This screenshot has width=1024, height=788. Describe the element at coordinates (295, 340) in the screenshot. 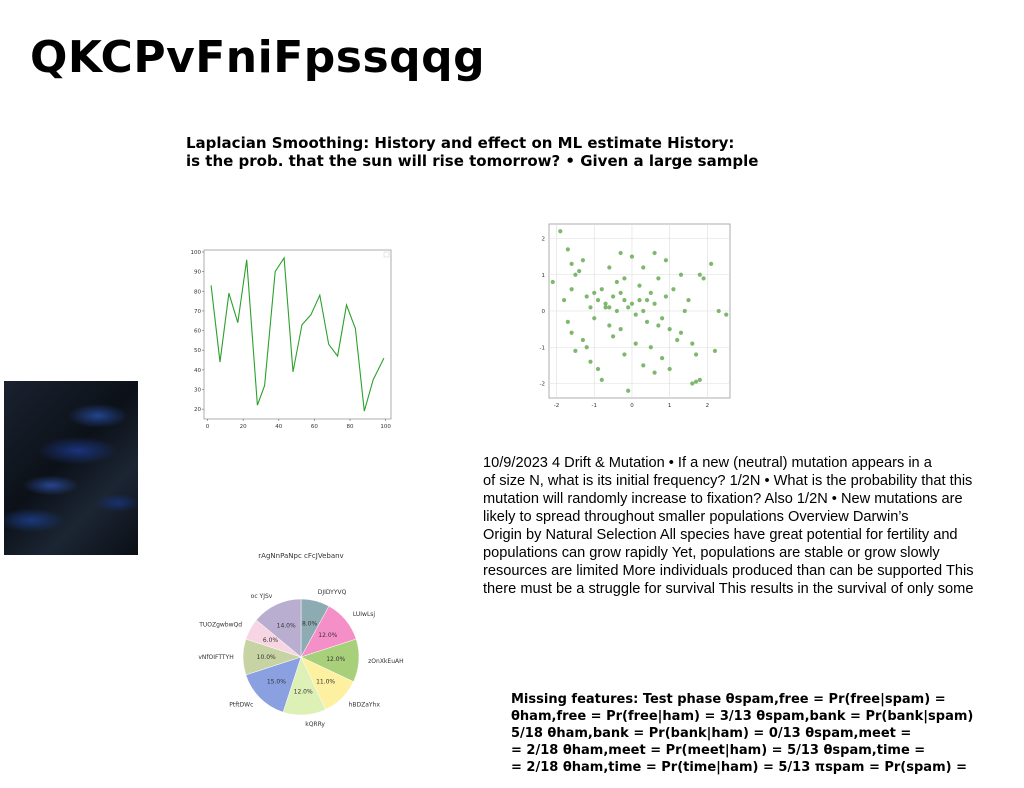

I see `line-chart: 0 20 40 60 80 100 20 30 40 50 60 70 80 90 100` at that location.